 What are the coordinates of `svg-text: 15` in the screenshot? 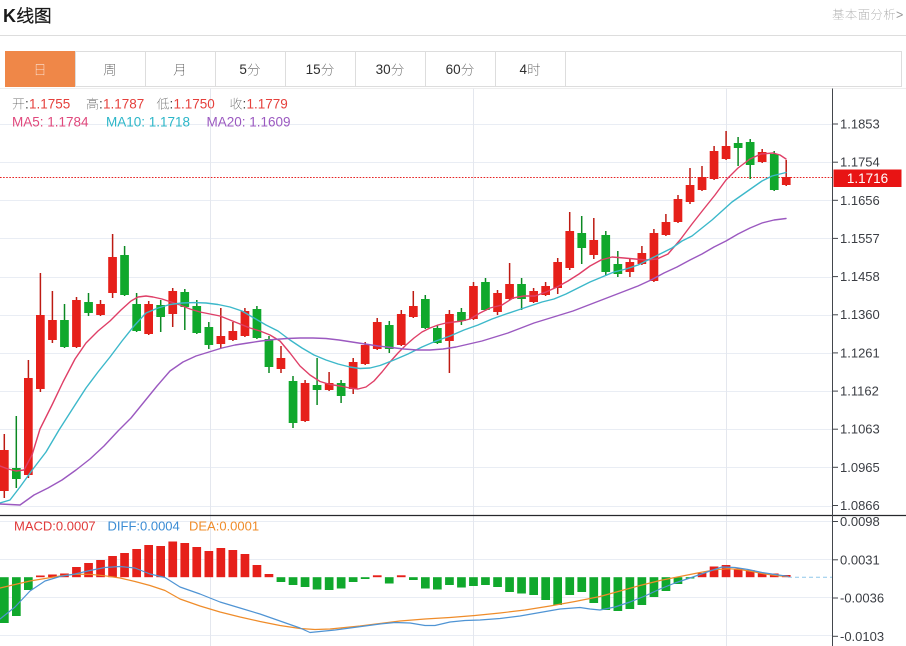 It's located at (313, 69).